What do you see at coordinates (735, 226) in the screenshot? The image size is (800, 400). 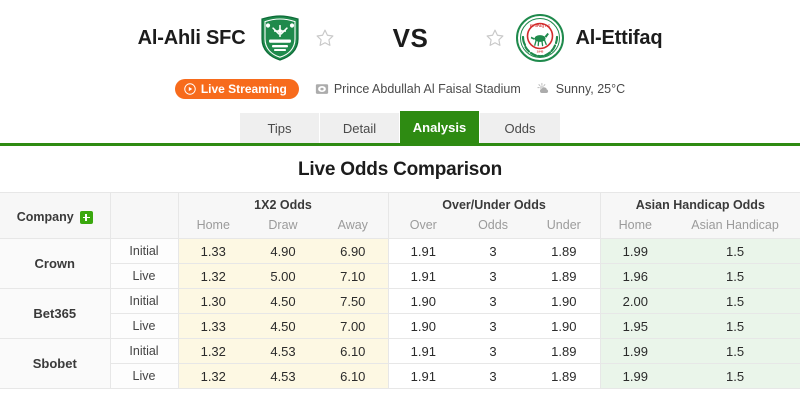 I see `col-header-ah-handicap: Asian Handicap` at bounding box center [735, 226].